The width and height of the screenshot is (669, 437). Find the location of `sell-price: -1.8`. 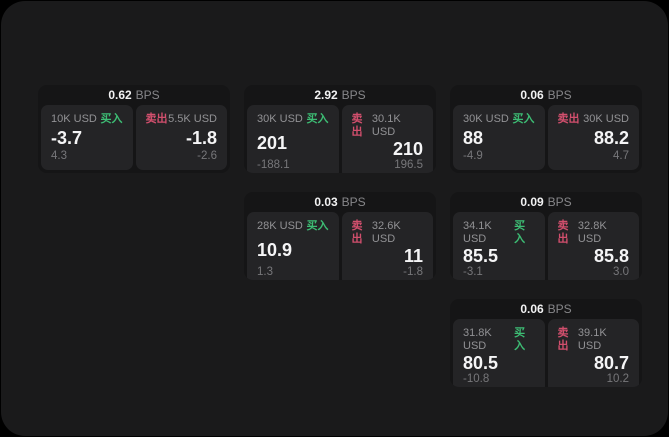

sell-price: -1.8 is located at coordinates (201, 138).